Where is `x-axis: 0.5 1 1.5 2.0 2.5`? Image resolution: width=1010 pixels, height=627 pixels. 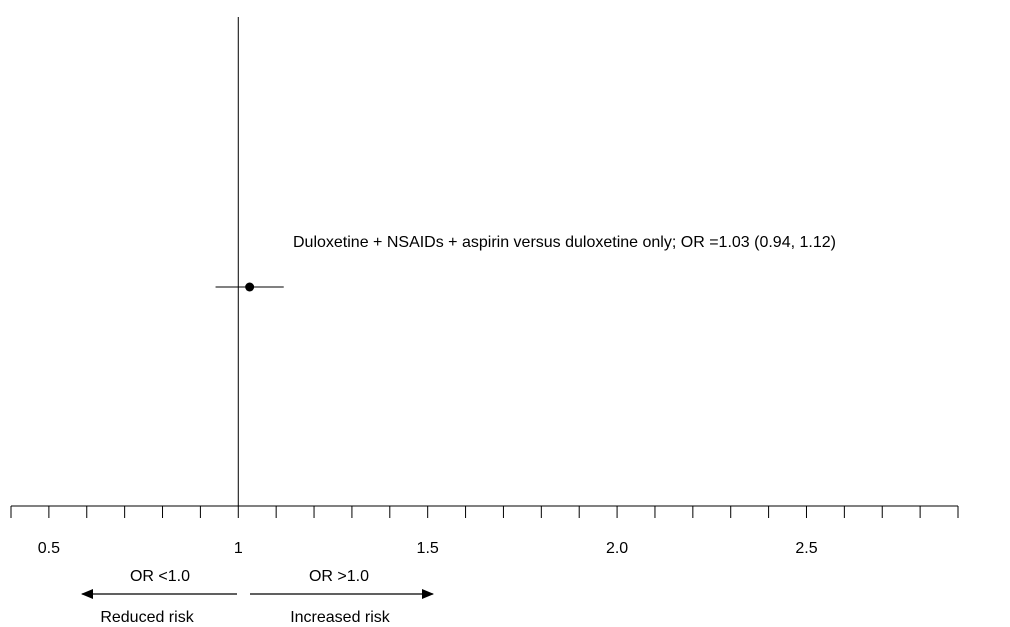
x-axis: 0.5 1 1.5 2.0 2.5 is located at coordinates (484, 531).